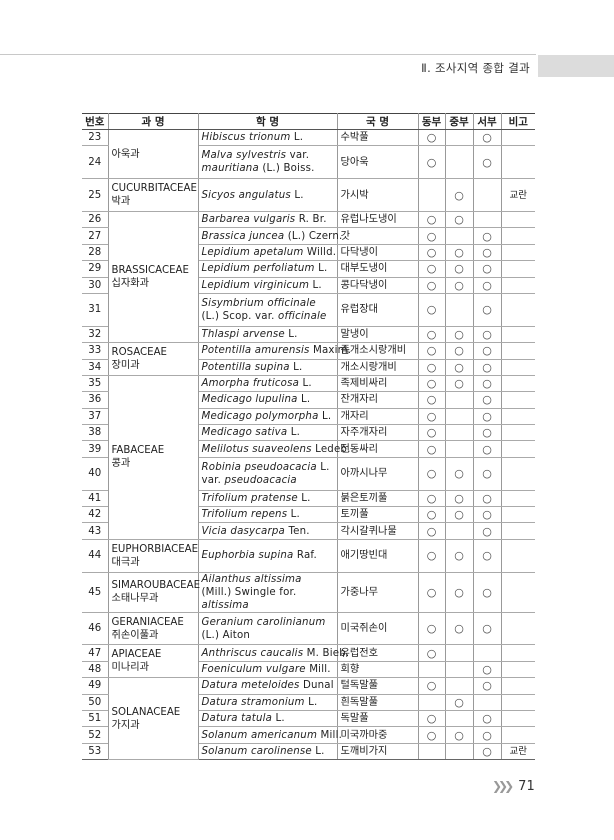 The width and height of the screenshot is (614, 840). Describe the element at coordinates (95, 253) in the screenshot. I see `row-number: 28` at that location.